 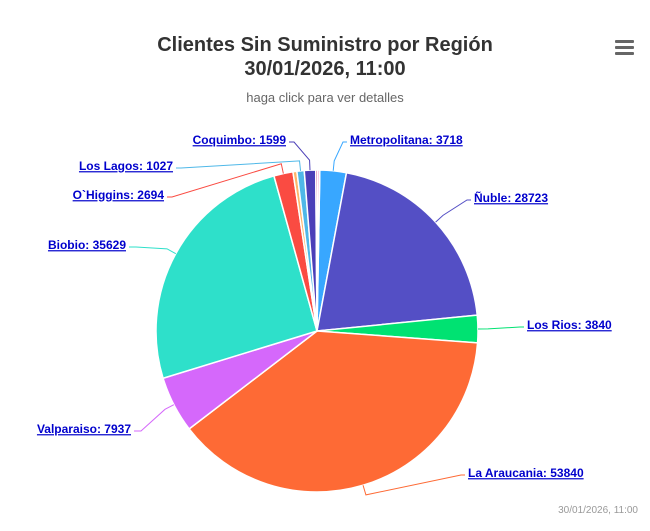 I want to click on chart-title-line1: Clientes Sin Suministro por Región, so click(x=325, y=45).